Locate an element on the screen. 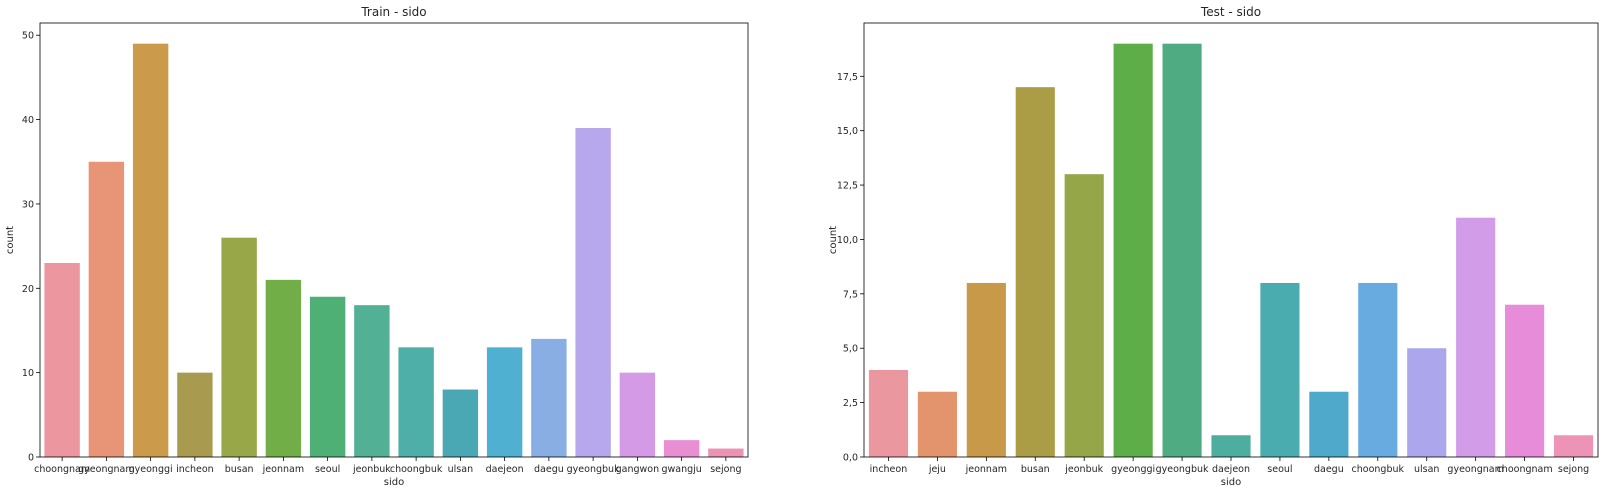 The image size is (1608, 493). x-tick-label-gwangju: gwangju is located at coordinates (681, 469).